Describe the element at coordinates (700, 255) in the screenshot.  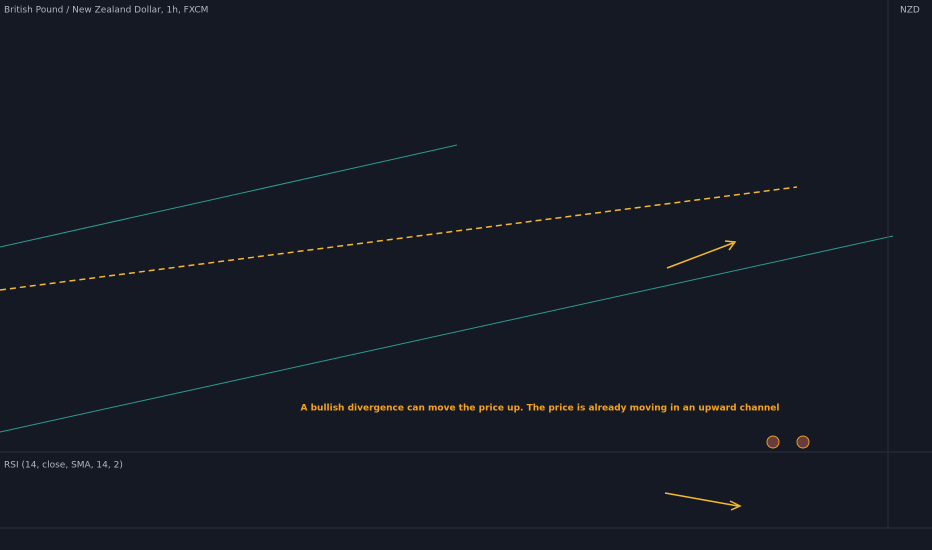
I see `divergence-arrow` at that location.